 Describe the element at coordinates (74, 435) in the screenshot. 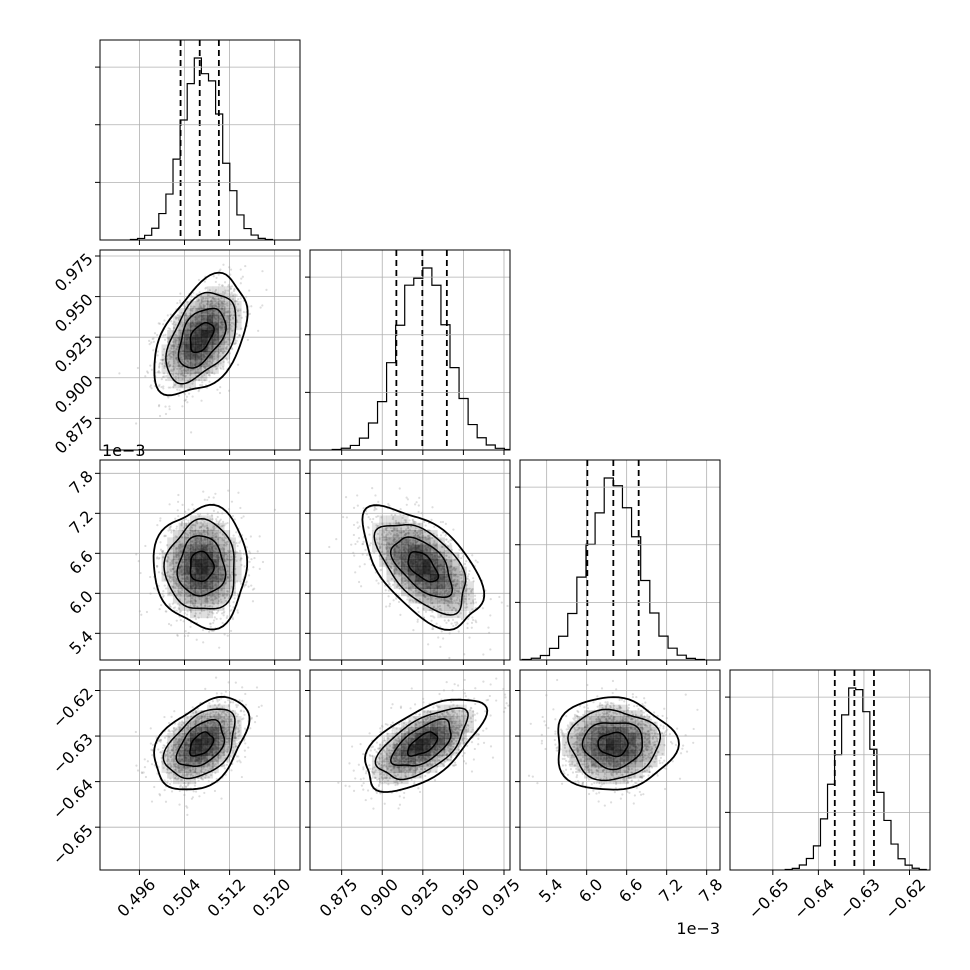

I see `y-tick-label: 0.875` at that location.